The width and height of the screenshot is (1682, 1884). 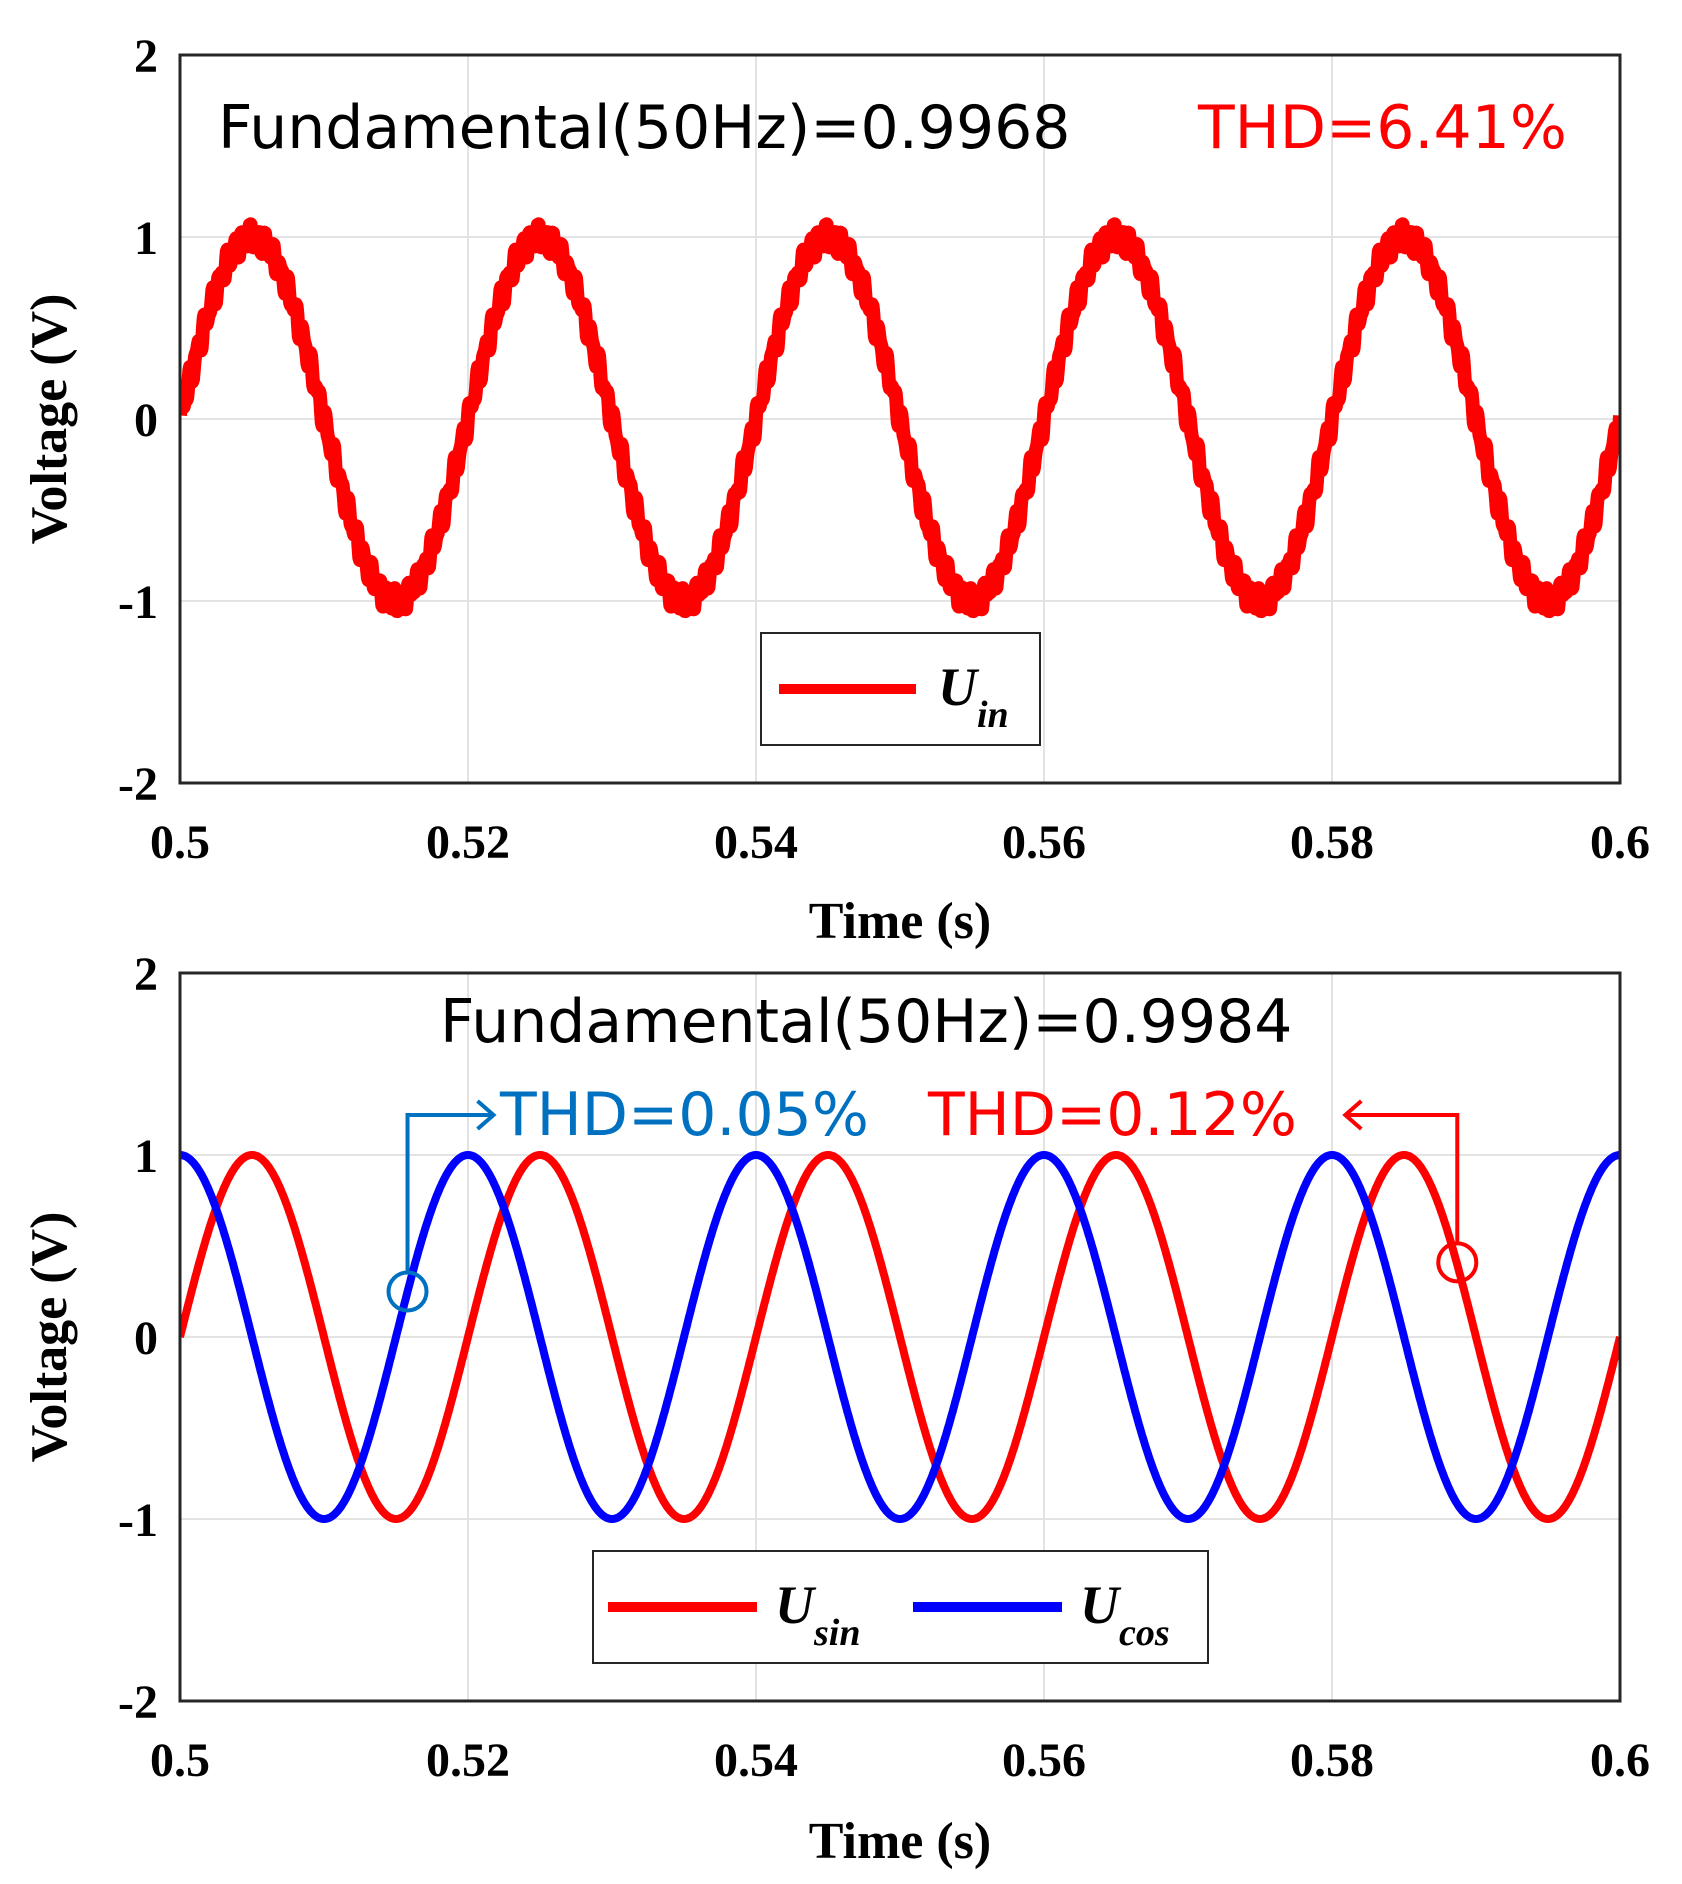 What do you see at coordinates (900, 1607) in the screenshot?
I see `chart-2-legend: Usin Ucos` at bounding box center [900, 1607].